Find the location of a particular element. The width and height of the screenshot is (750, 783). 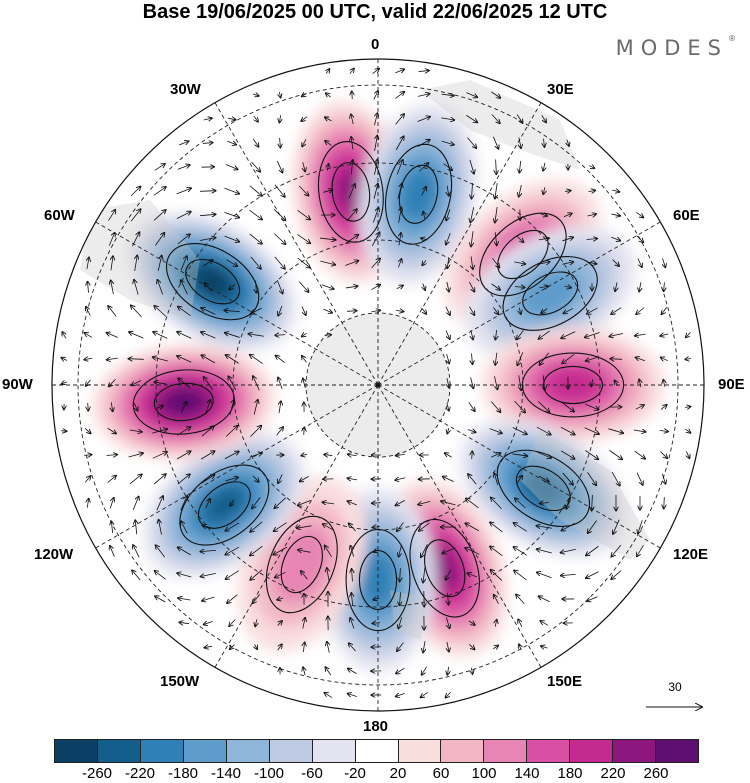

reference-vector: 30 is located at coordinates (675, 698).